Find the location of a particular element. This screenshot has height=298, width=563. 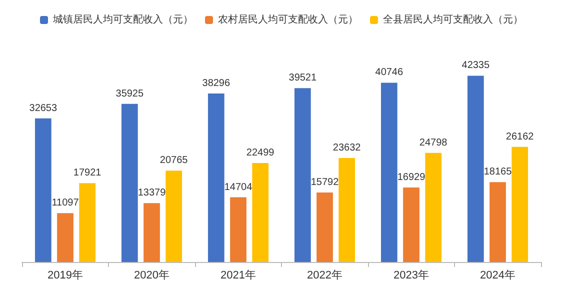

data-label: 14704 is located at coordinates (238, 187).